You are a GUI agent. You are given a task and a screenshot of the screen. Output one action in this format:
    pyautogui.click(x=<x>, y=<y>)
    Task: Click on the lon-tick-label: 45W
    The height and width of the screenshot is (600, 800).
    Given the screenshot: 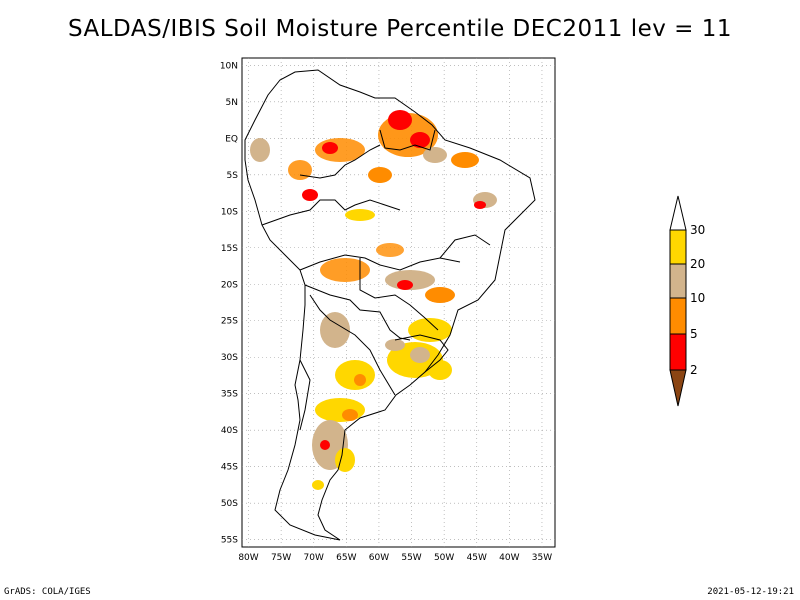 What is the action you would take?
    pyautogui.click(x=477, y=558)
    